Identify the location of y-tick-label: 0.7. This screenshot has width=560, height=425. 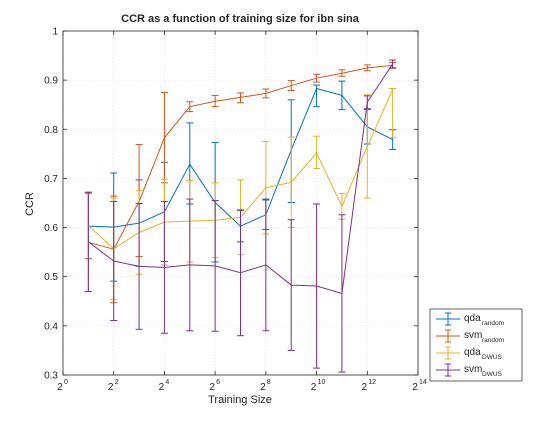
(51, 179).